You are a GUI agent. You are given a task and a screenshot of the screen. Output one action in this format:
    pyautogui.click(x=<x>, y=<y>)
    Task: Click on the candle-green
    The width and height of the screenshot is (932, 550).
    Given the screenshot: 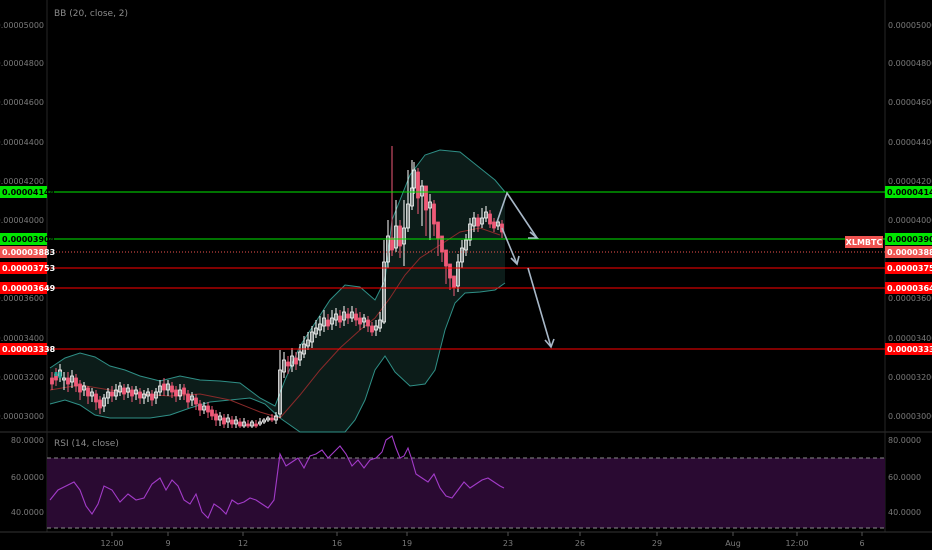 What is the action you would take?
    pyautogui.click(x=60, y=375)
    